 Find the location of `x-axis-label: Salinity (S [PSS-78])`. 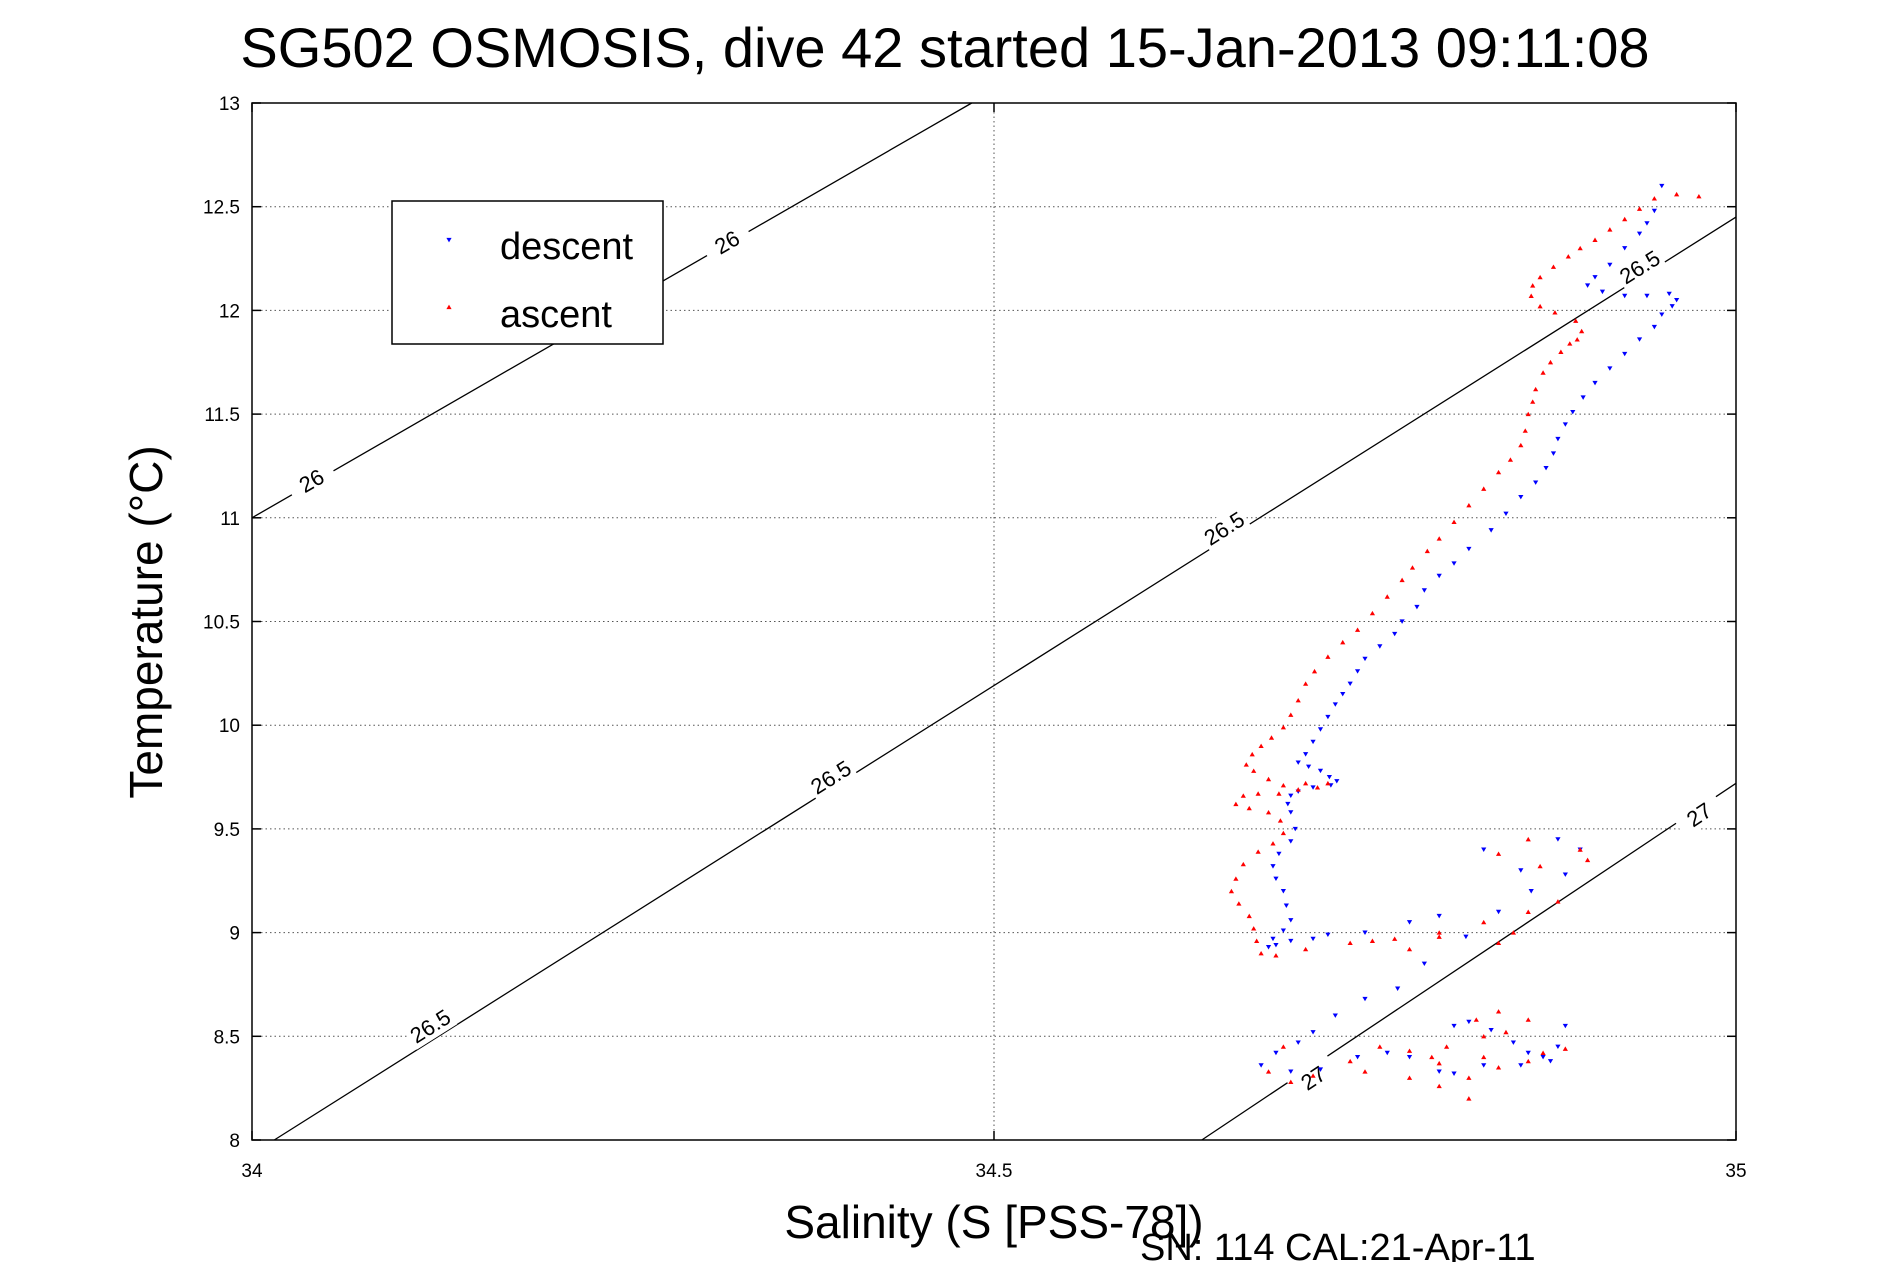

x-axis-label: Salinity (S [PSS-78]) is located at coordinates (993, 1222).